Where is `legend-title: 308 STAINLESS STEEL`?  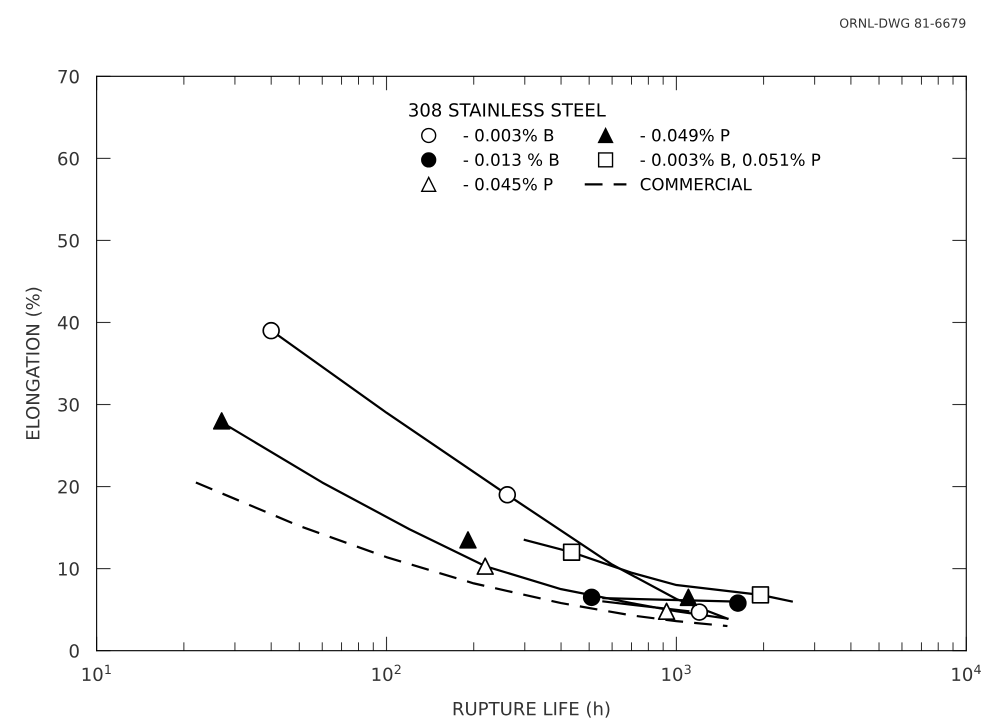
legend-title: 308 STAINLESS STEEL is located at coordinates (507, 110).